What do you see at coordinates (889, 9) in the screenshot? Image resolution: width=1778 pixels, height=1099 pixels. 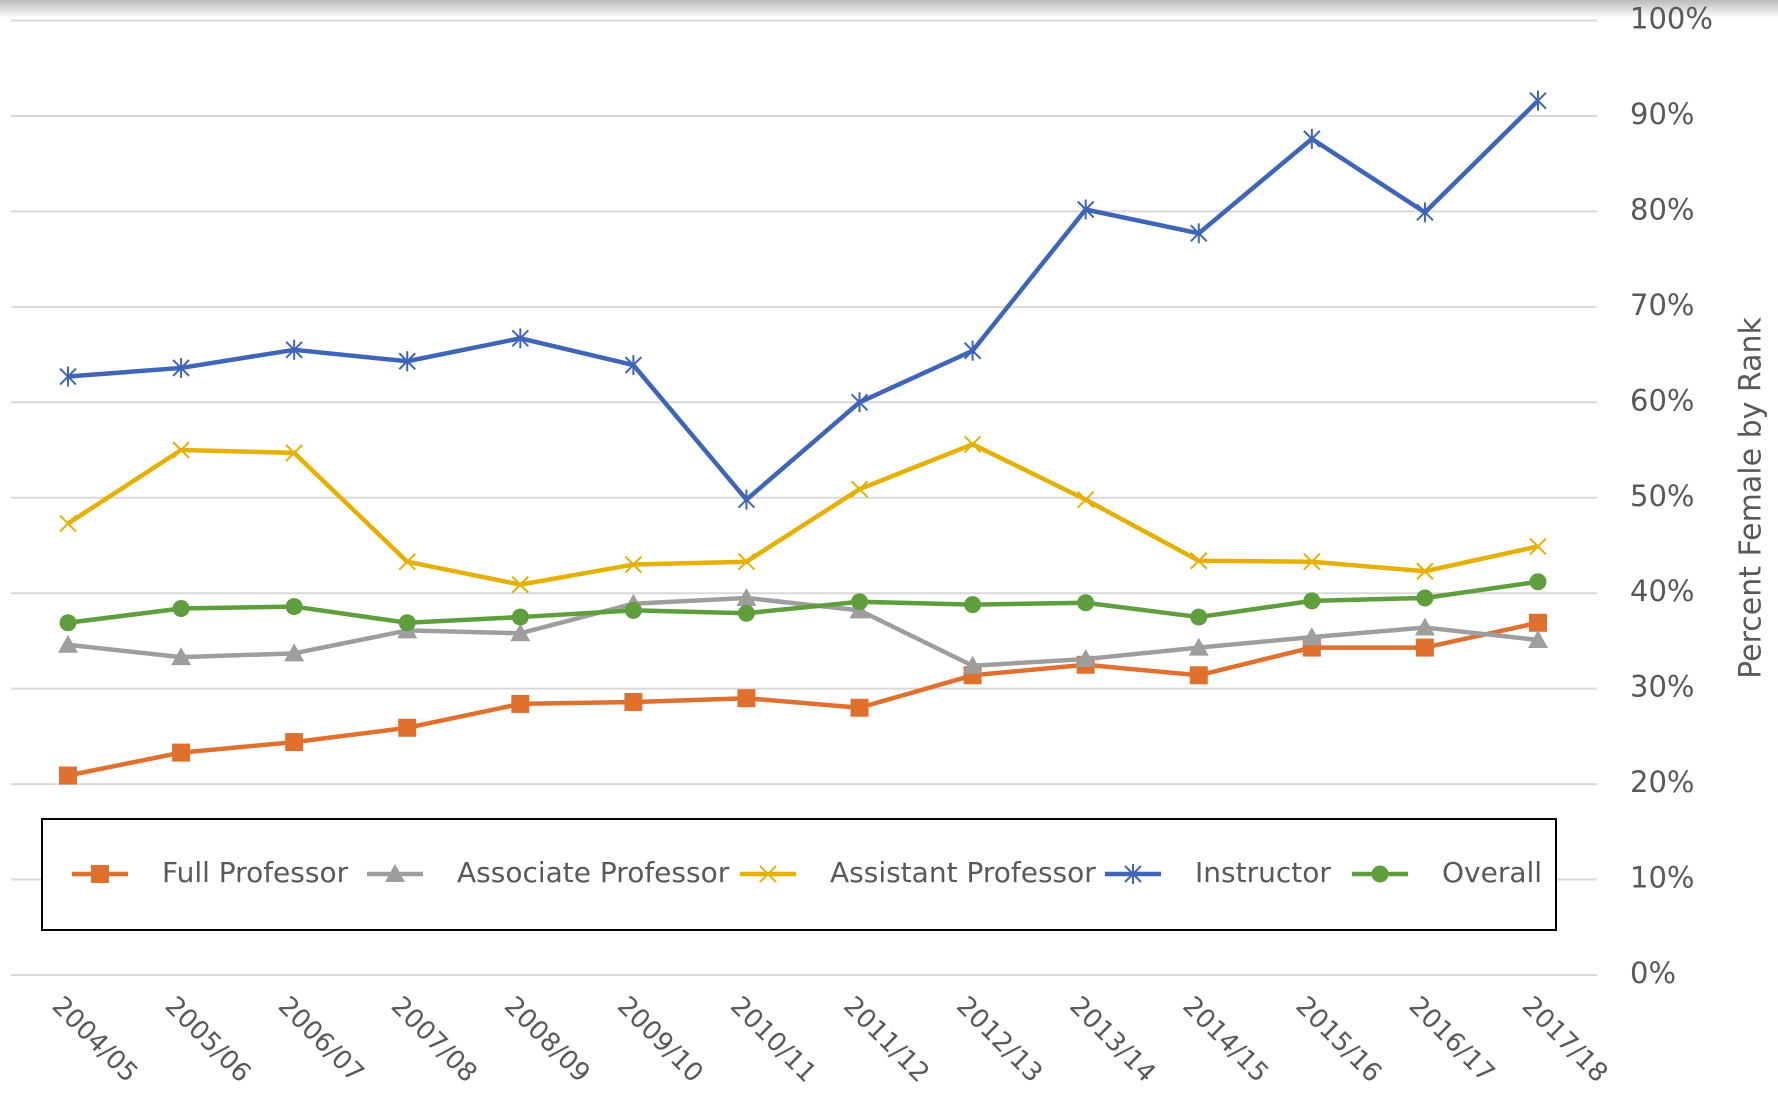 I see `top-shadow` at bounding box center [889, 9].